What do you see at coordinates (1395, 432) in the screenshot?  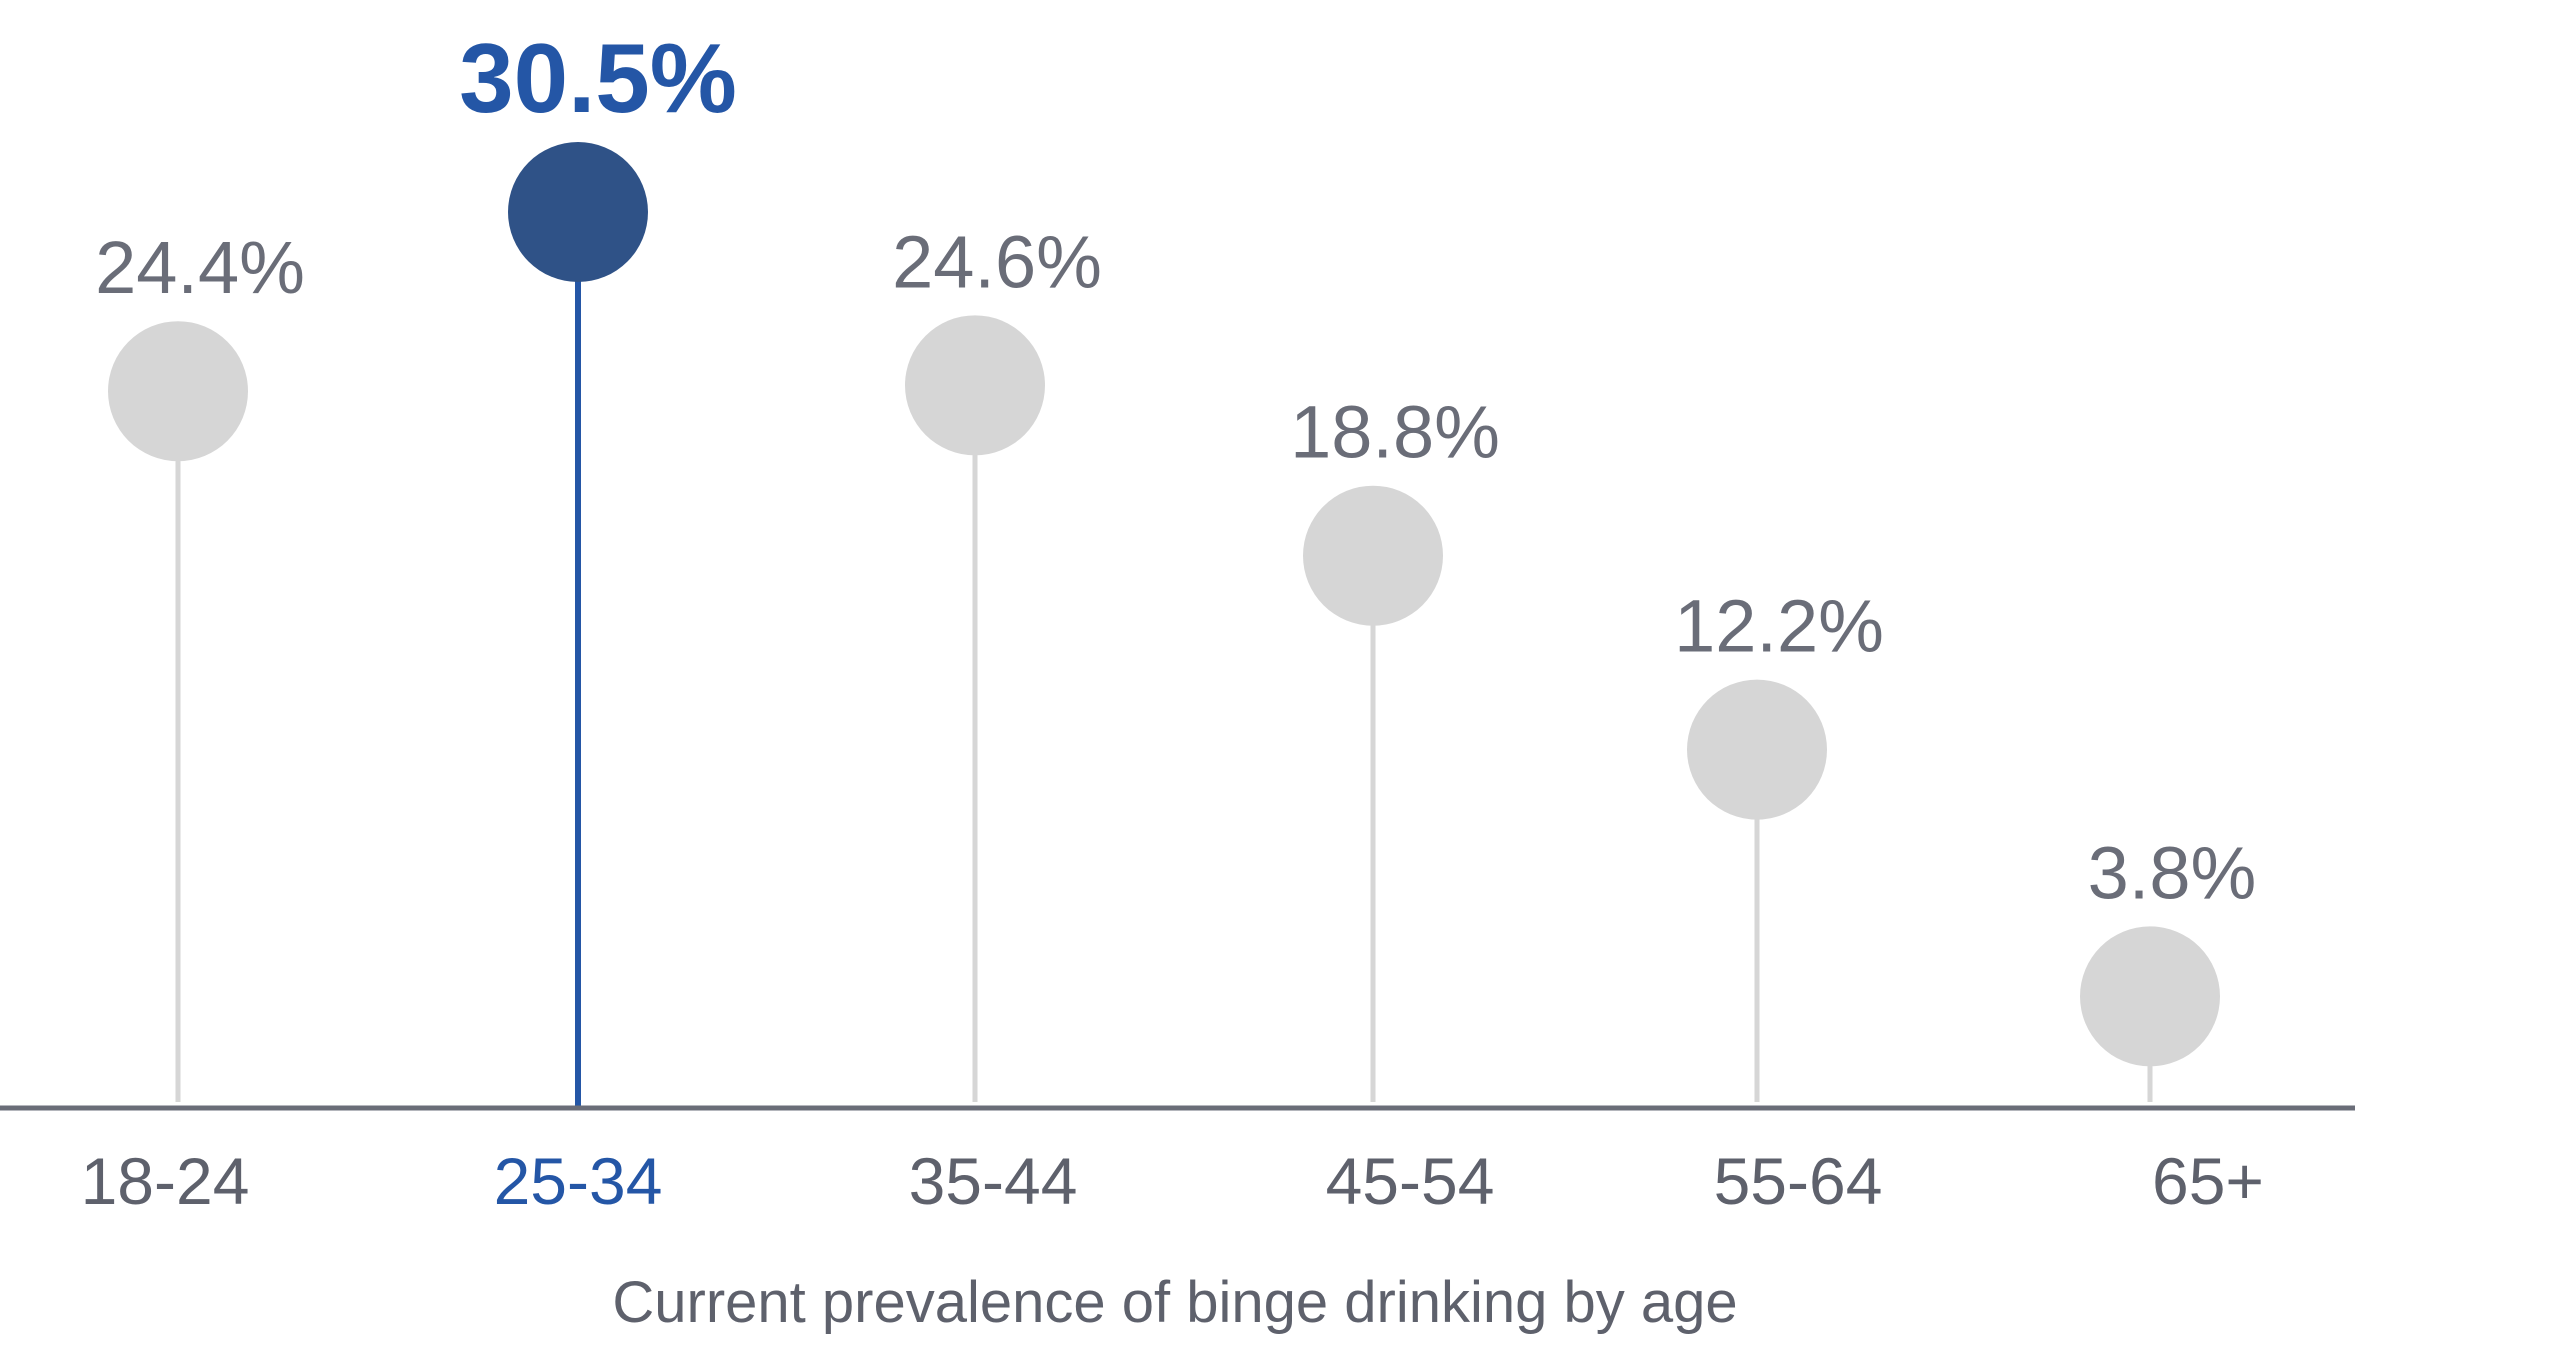 I see `value-label-45-54: 18.8%` at bounding box center [1395, 432].